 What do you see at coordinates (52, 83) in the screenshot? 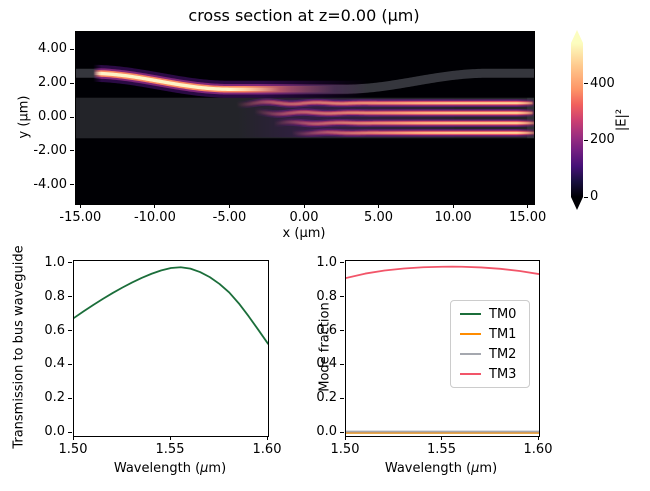
I see `y-tick-label: 2.00` at bounding box center [52, 83].